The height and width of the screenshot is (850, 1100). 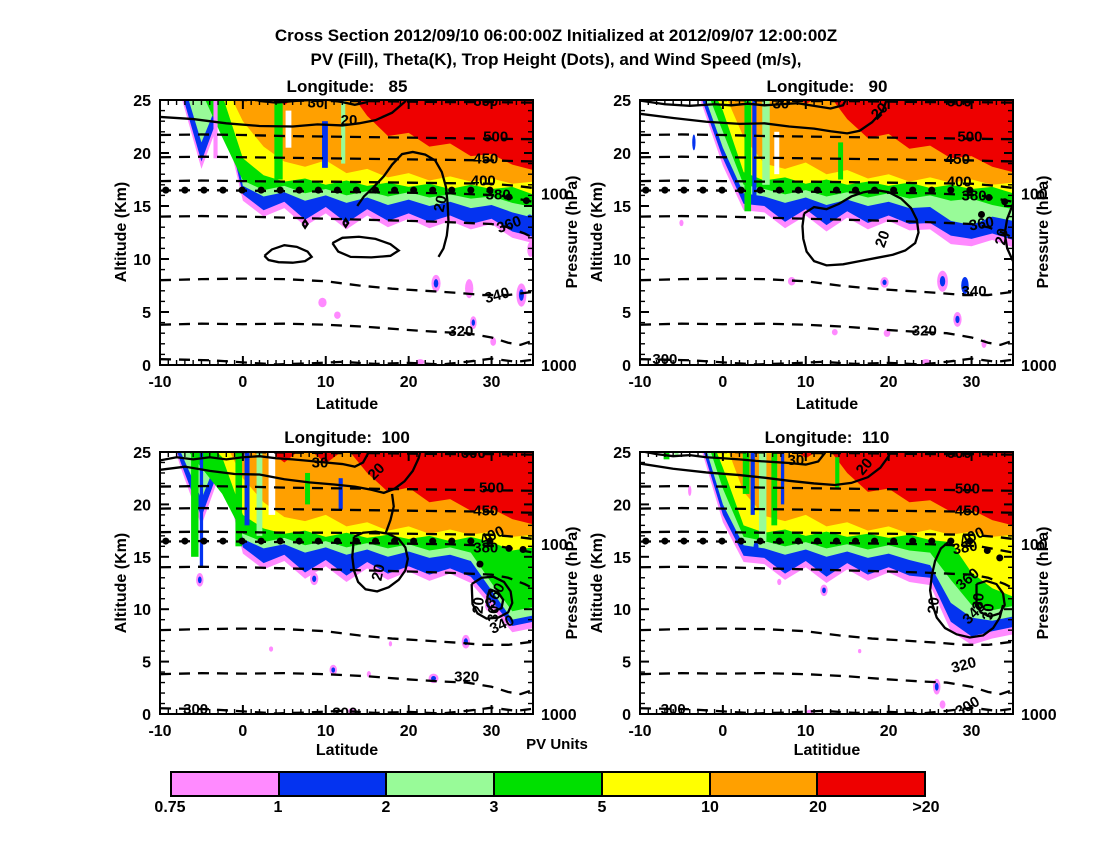 I want to click on contour-label-20: 20, so click(x=479, y=605).